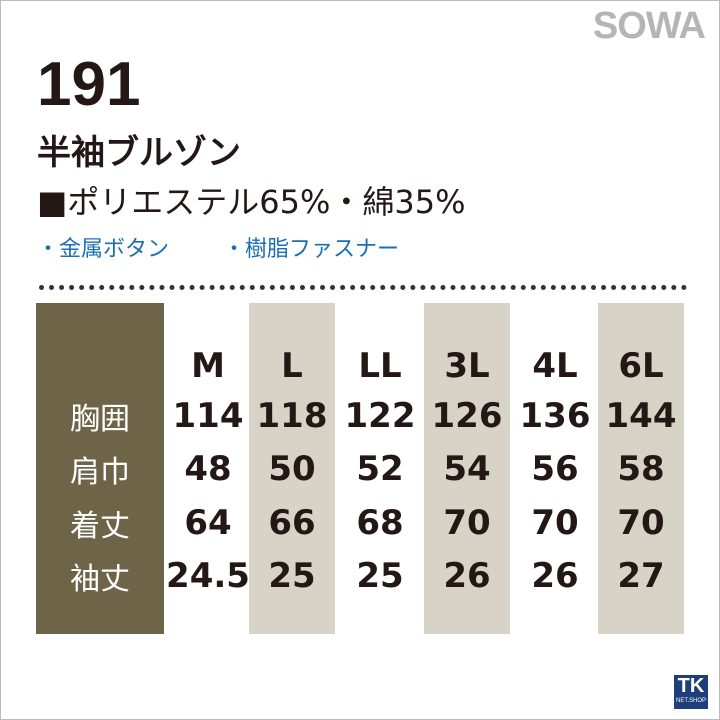 The image size is (720, 720). What do you see at coordinates (139, 153) in the screenshot?
I see `product-name: 半袖ブルゾン` at bounding box center [139, 153].